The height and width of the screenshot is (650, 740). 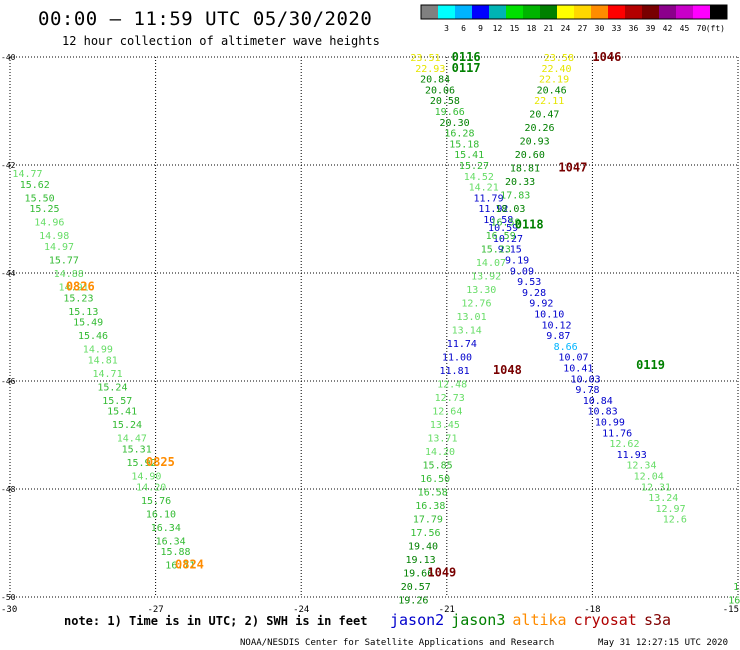 What do you see at coordinates (462, 344) in the screenshot?
I see `swh-label: 11.74` at bounding box center [462, 344].